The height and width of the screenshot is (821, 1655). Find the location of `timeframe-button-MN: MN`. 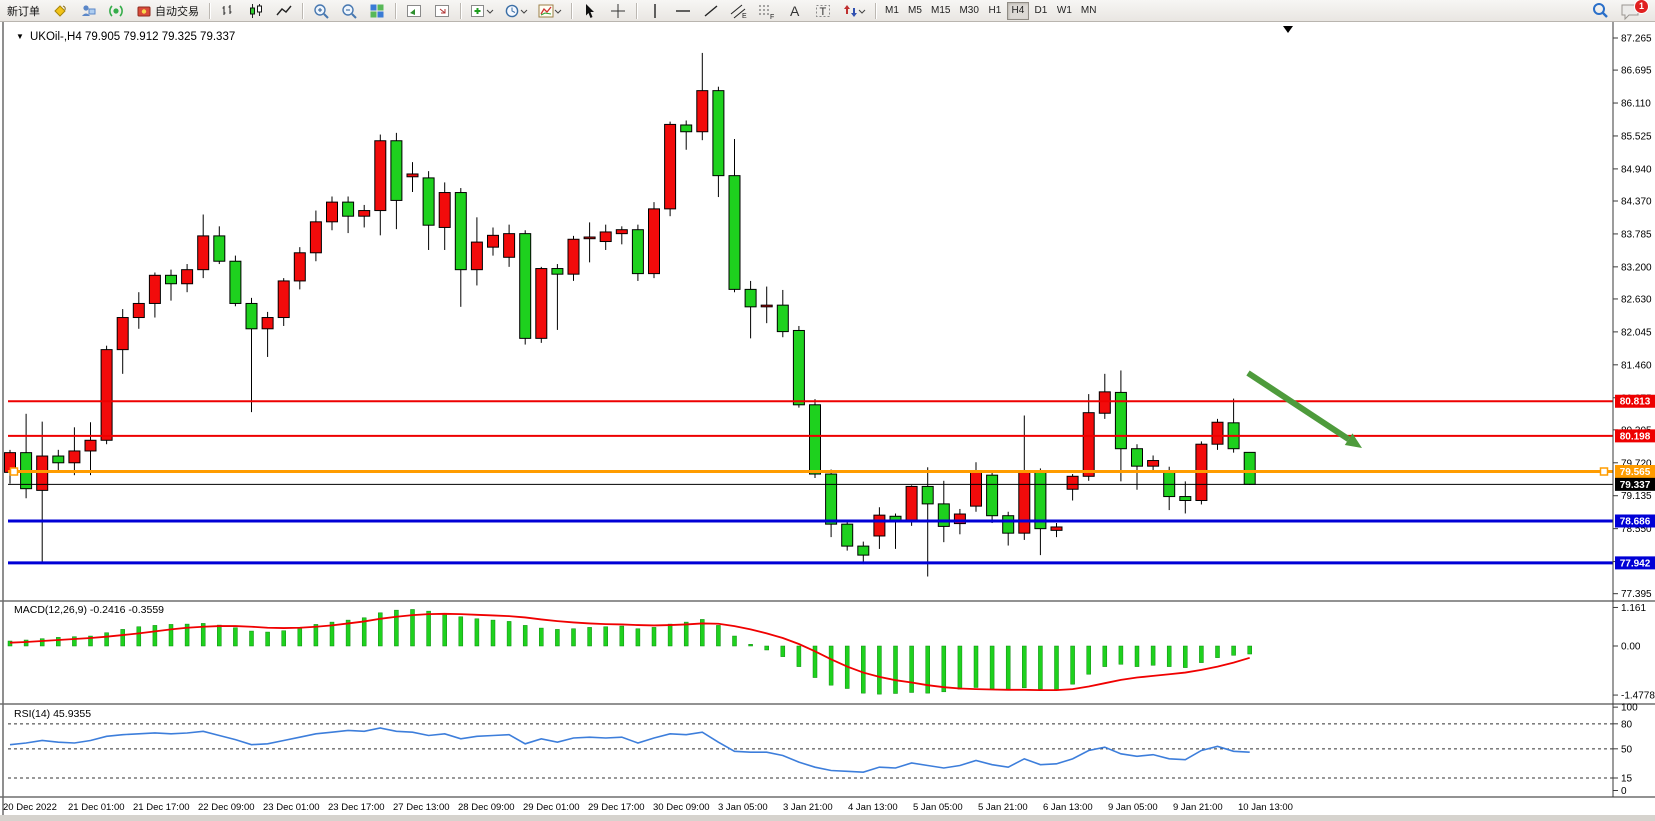

timeframe-button-MN: MN is located at coordinates (1089, 11).